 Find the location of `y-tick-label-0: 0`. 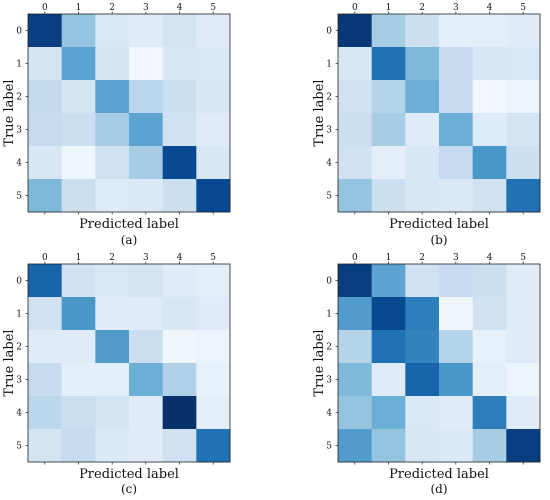

y-tick-label-0: 0 is located at coordinates (19, 282).